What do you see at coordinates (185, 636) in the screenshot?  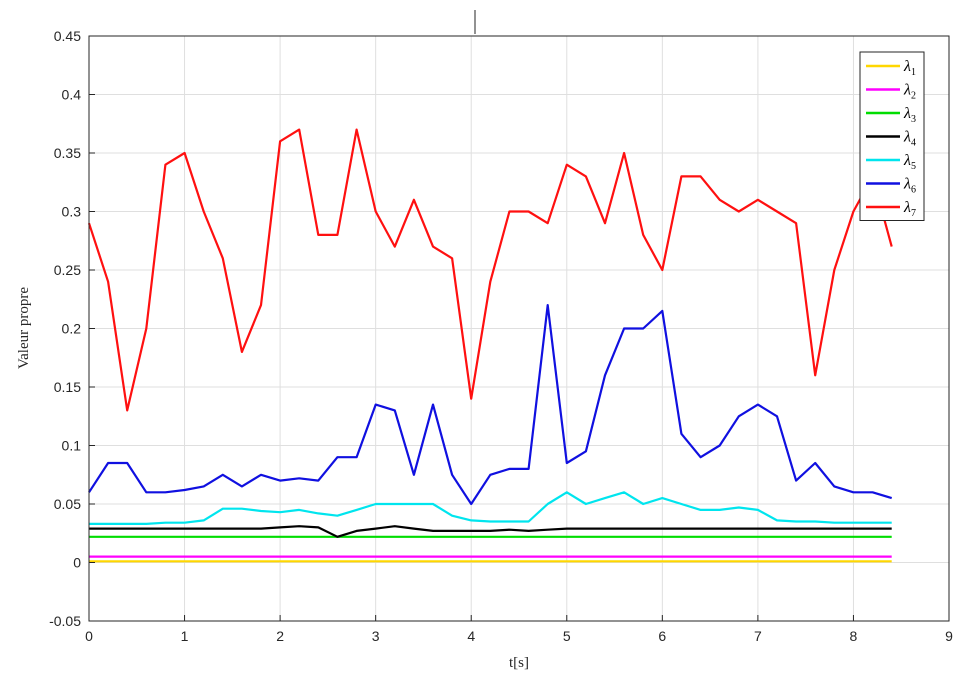 I see `x-tick-label: 1` at bounding box center [185, 636].